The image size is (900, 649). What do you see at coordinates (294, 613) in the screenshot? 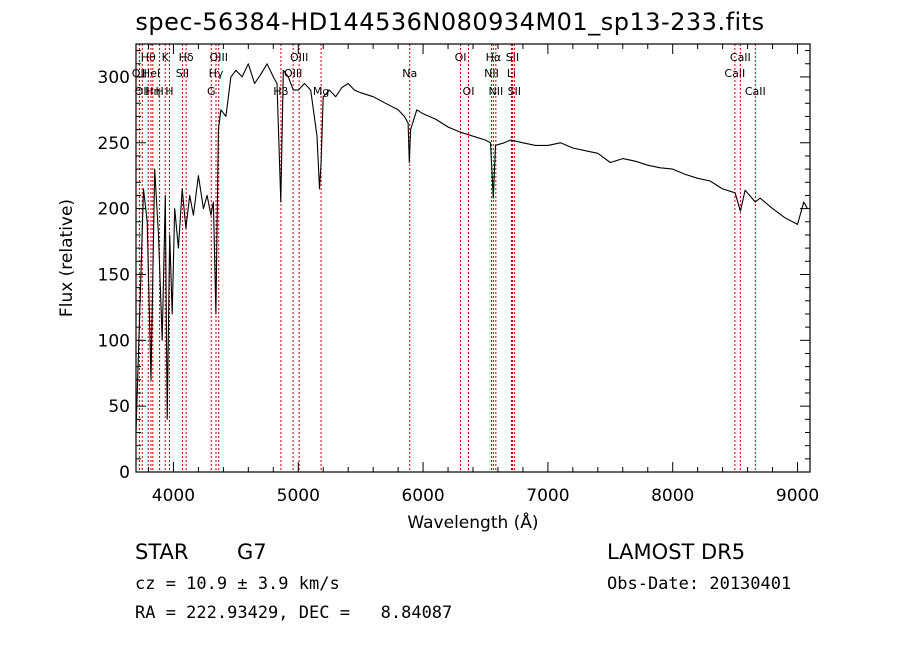
I see `coordinates: RA = 222.93429, DEC = 8.84087` at bounding box center [294, 613].